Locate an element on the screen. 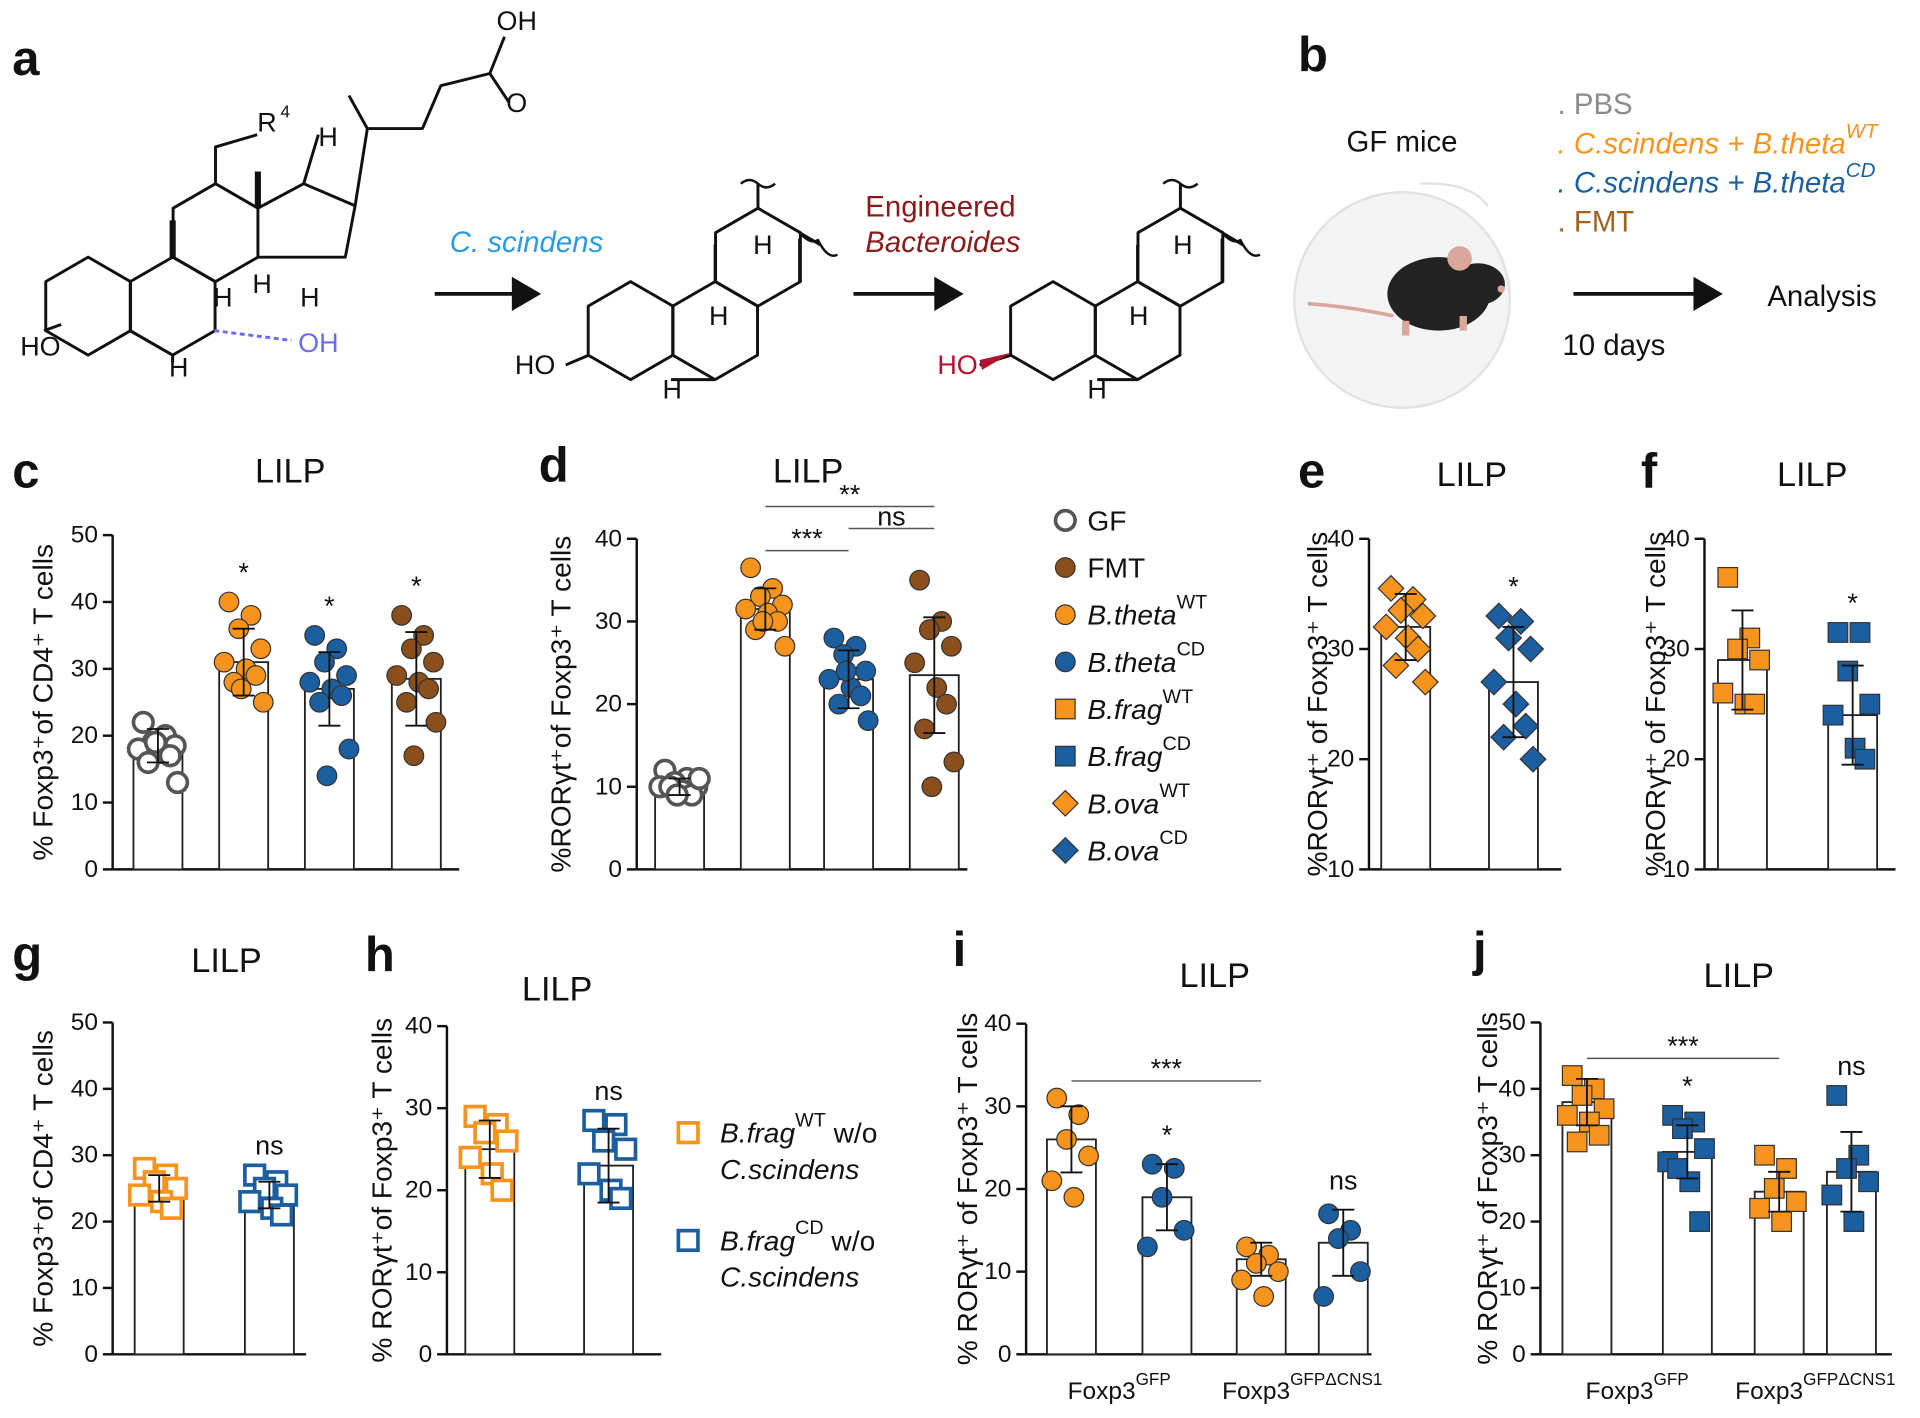 This screenshot has height=1418, width=1920. legend-label: B.fragCD w/o is located at coordinates (797, 1236).